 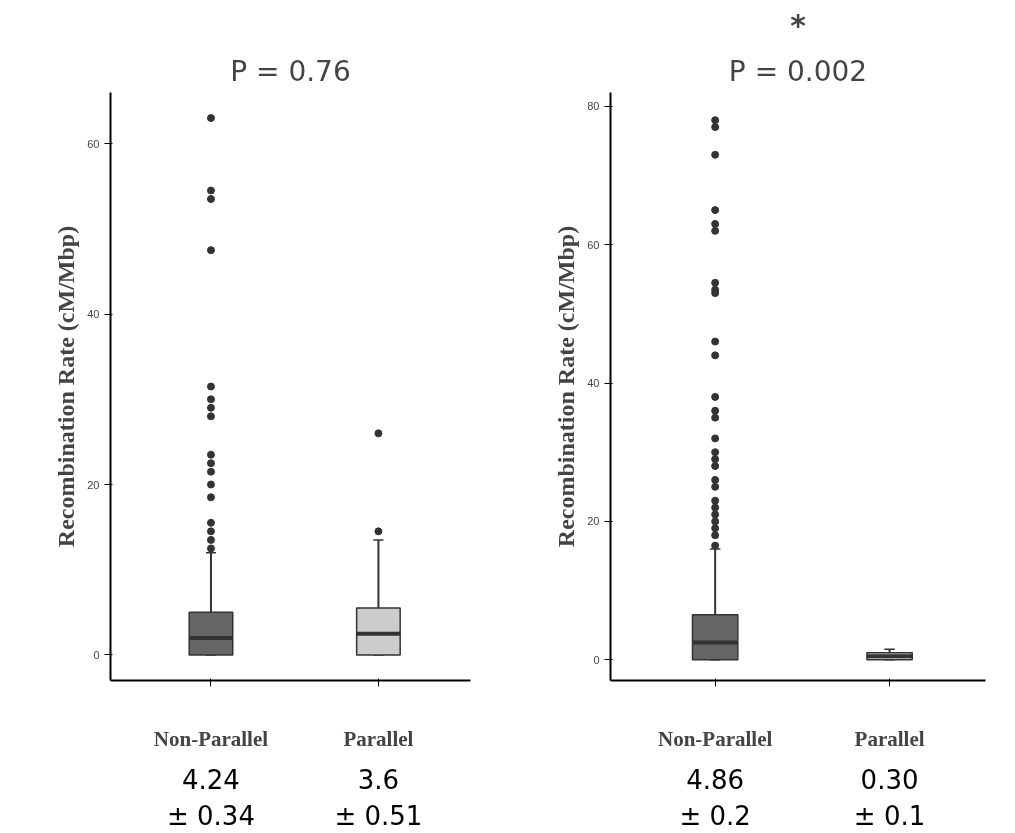 I want to click on text: 4.86 ± 0.2, so click(x=715, y=797).